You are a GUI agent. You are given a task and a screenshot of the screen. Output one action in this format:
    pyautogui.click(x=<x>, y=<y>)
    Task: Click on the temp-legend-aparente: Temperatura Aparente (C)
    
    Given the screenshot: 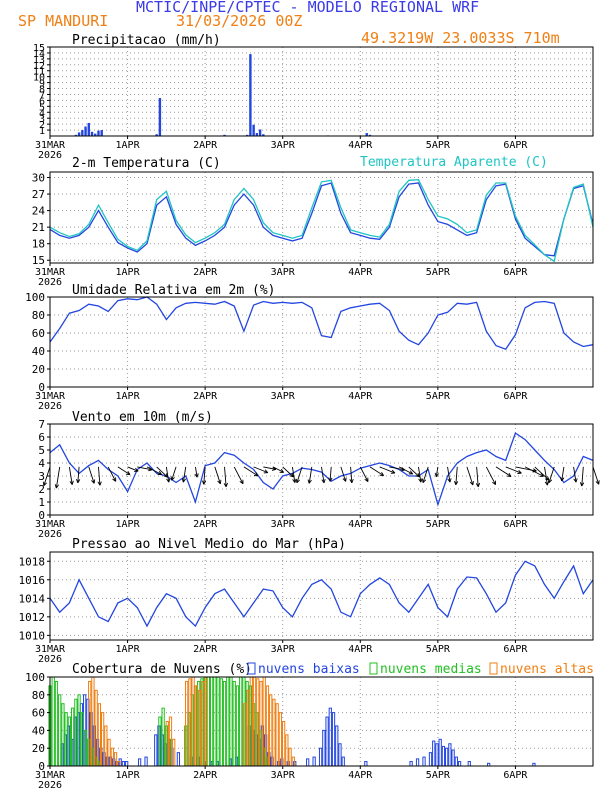 What is the action you would take?
    pyautogui.click(x=454, y=162)
    